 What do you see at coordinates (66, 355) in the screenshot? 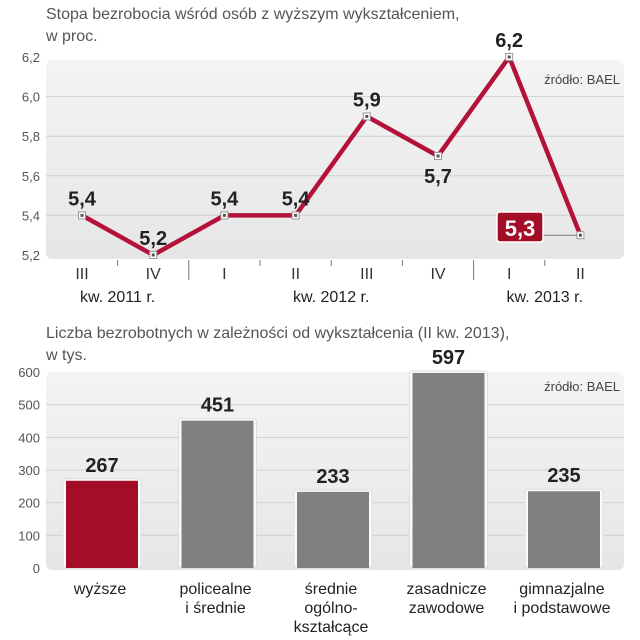
I see `bar-chart-subtitle: w tys.` at bounding box center [66, 355].